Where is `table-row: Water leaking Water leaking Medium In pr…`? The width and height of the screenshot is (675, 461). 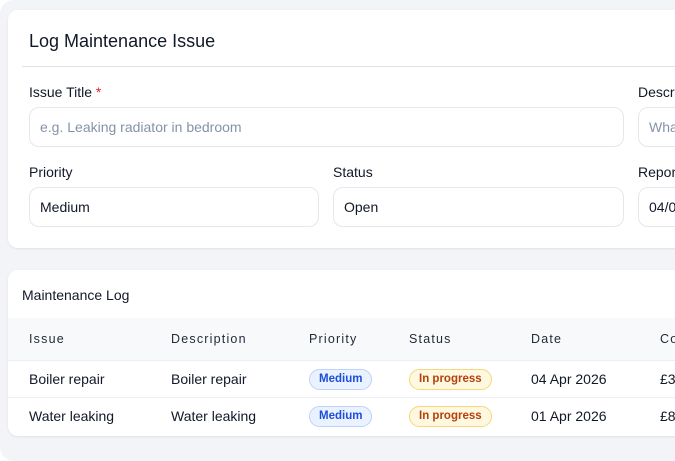
table-row: Water leaking Water leaking Medium In pr… is located at coordinates (341, 416).